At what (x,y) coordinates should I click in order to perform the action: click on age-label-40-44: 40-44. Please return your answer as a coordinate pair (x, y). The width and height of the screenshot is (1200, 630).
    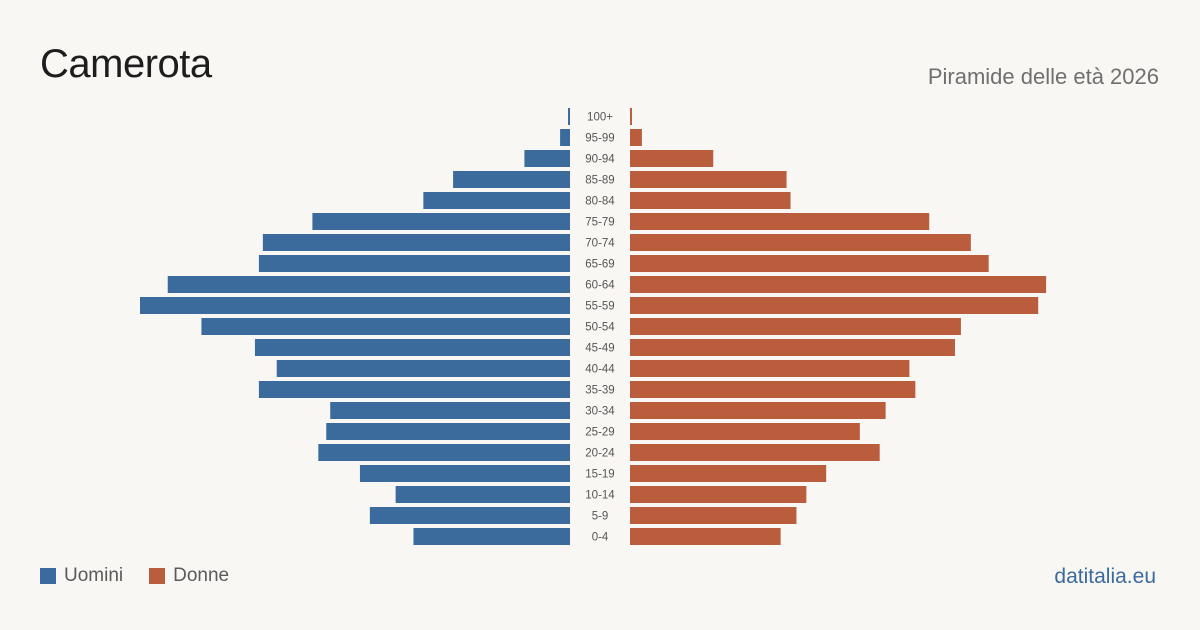
    Looking at the image, I should click on (600, 370).